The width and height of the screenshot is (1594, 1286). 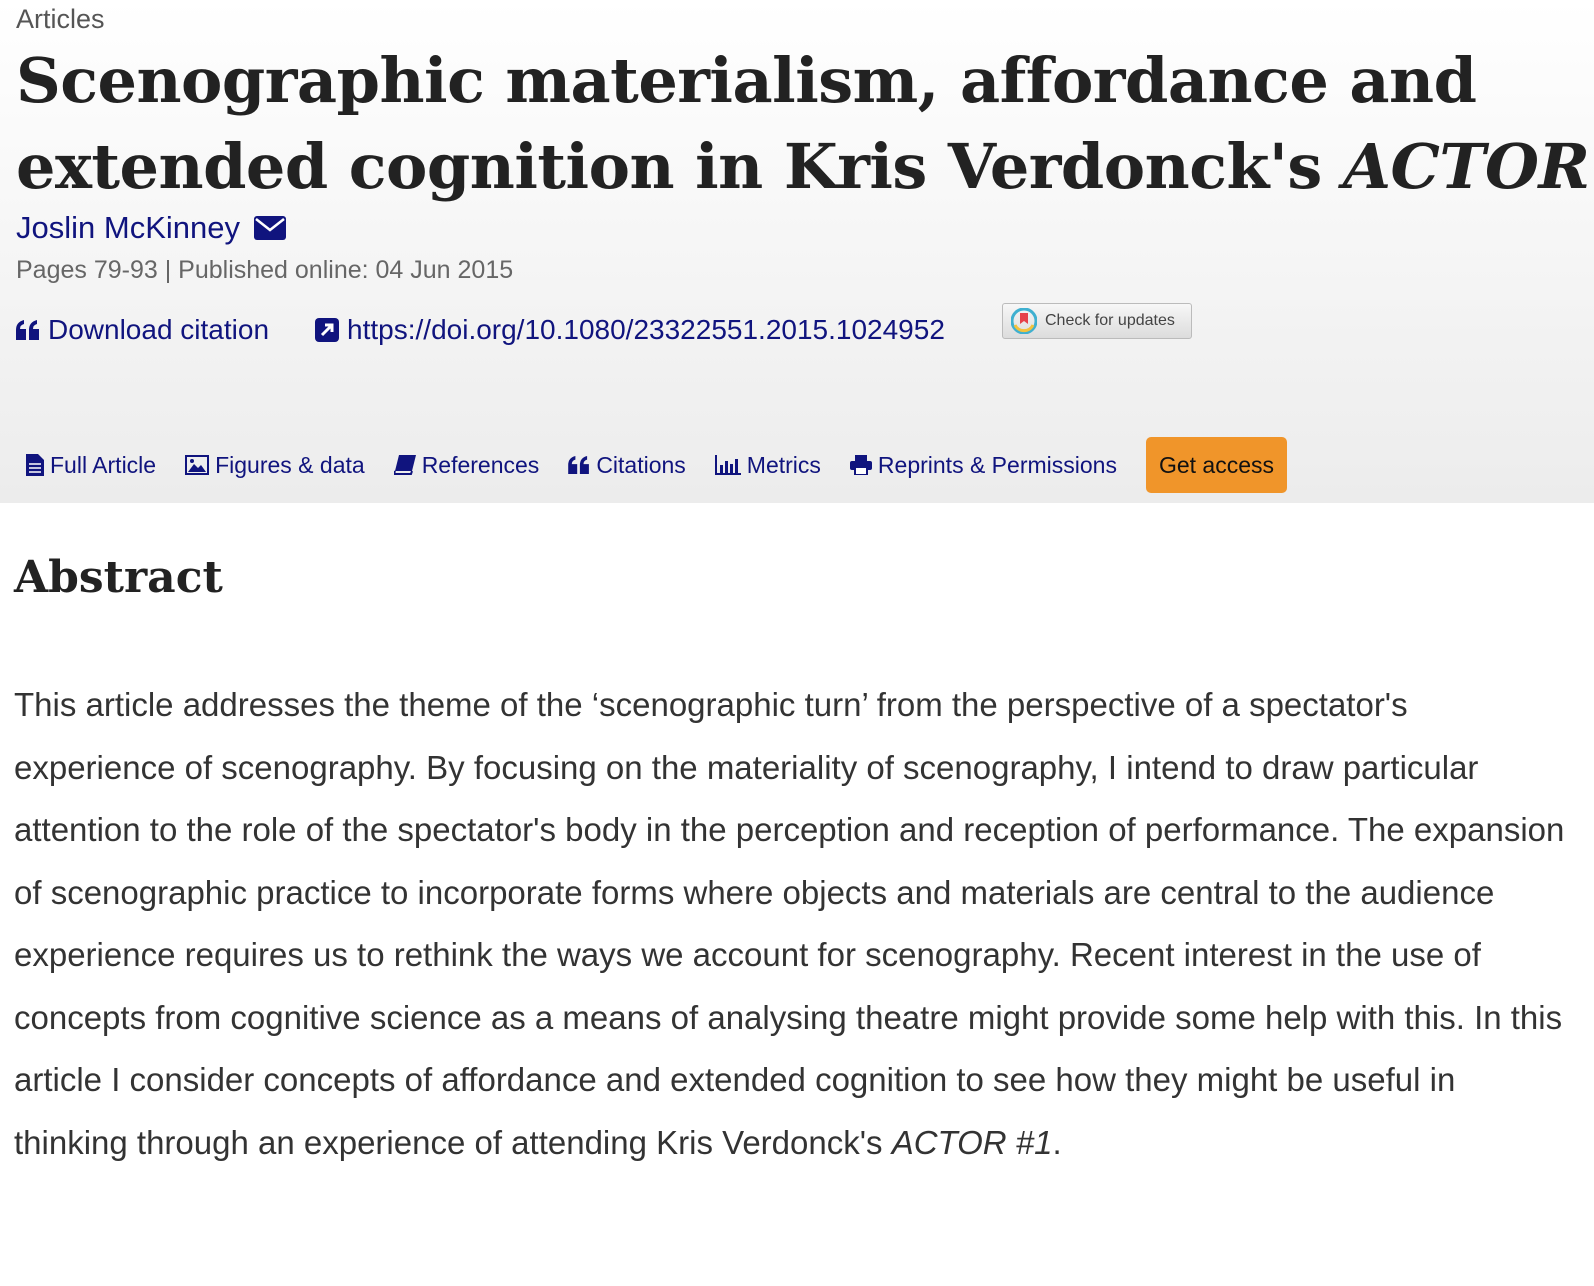 What do you see at coordinates (1466, 166) in the screenshot?
I see `title-italic: ACTOR` at bounding box center [1466, 166].